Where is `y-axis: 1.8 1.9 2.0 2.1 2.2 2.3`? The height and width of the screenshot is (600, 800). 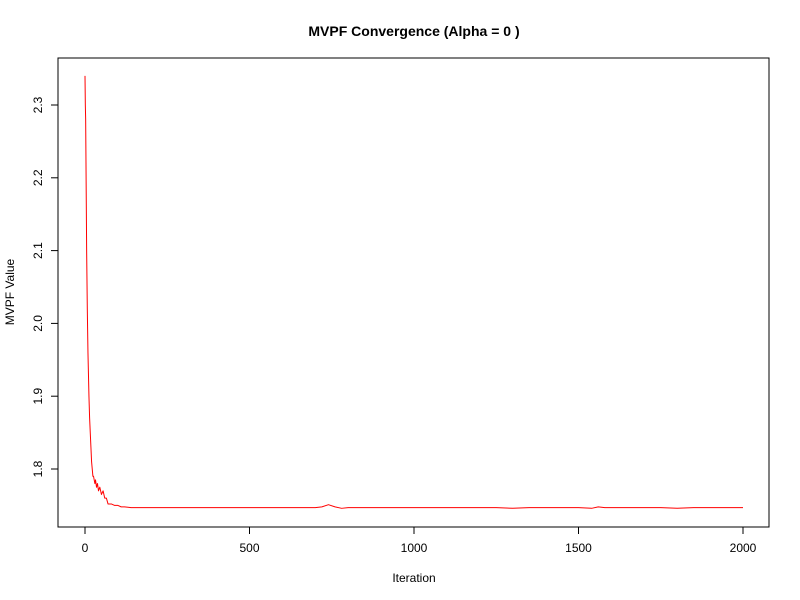
y-axis: 1.8 1.9 2.0 2.1 2.2 2.3 is located at coordinates (45, 286).